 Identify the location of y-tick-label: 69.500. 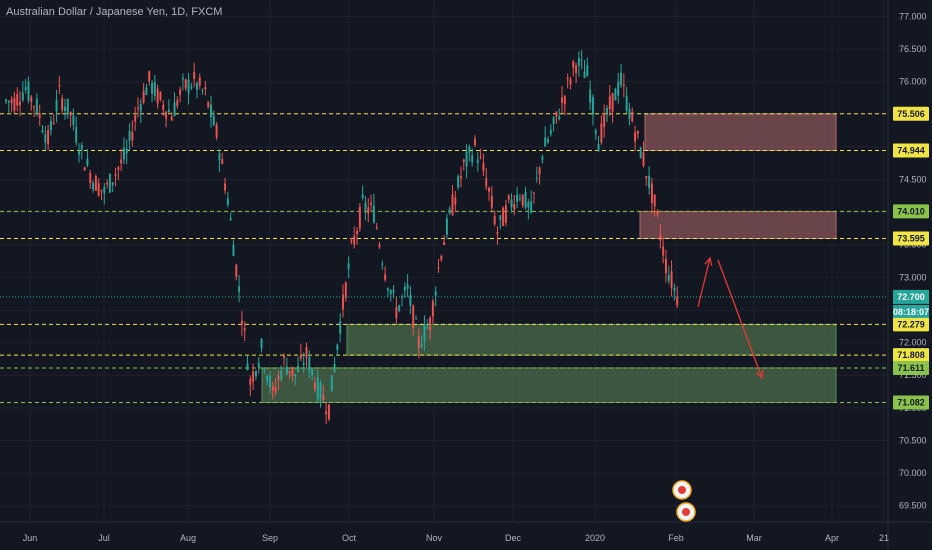
(913, 506).